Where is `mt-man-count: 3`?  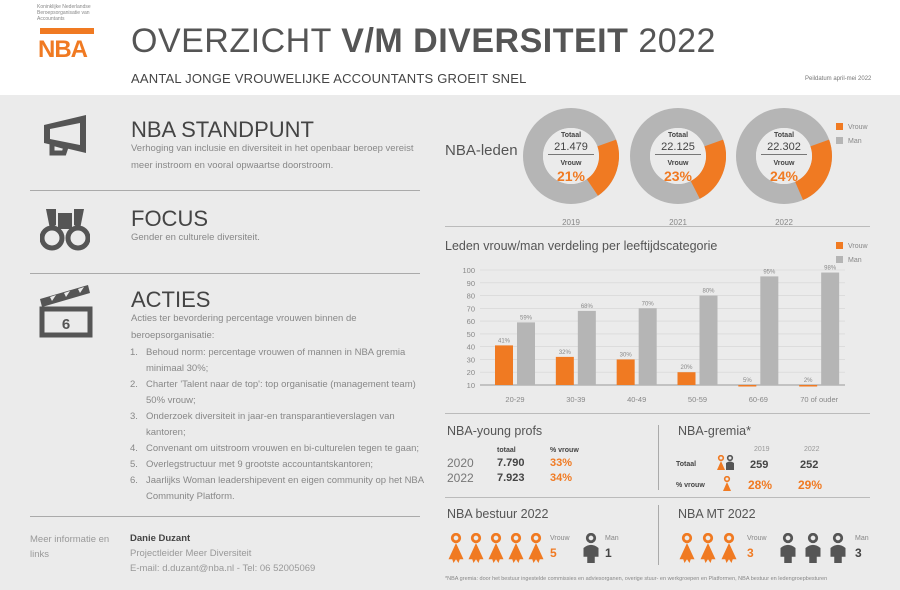
mt-man-count: 3 is located at coordinates (858, 553).